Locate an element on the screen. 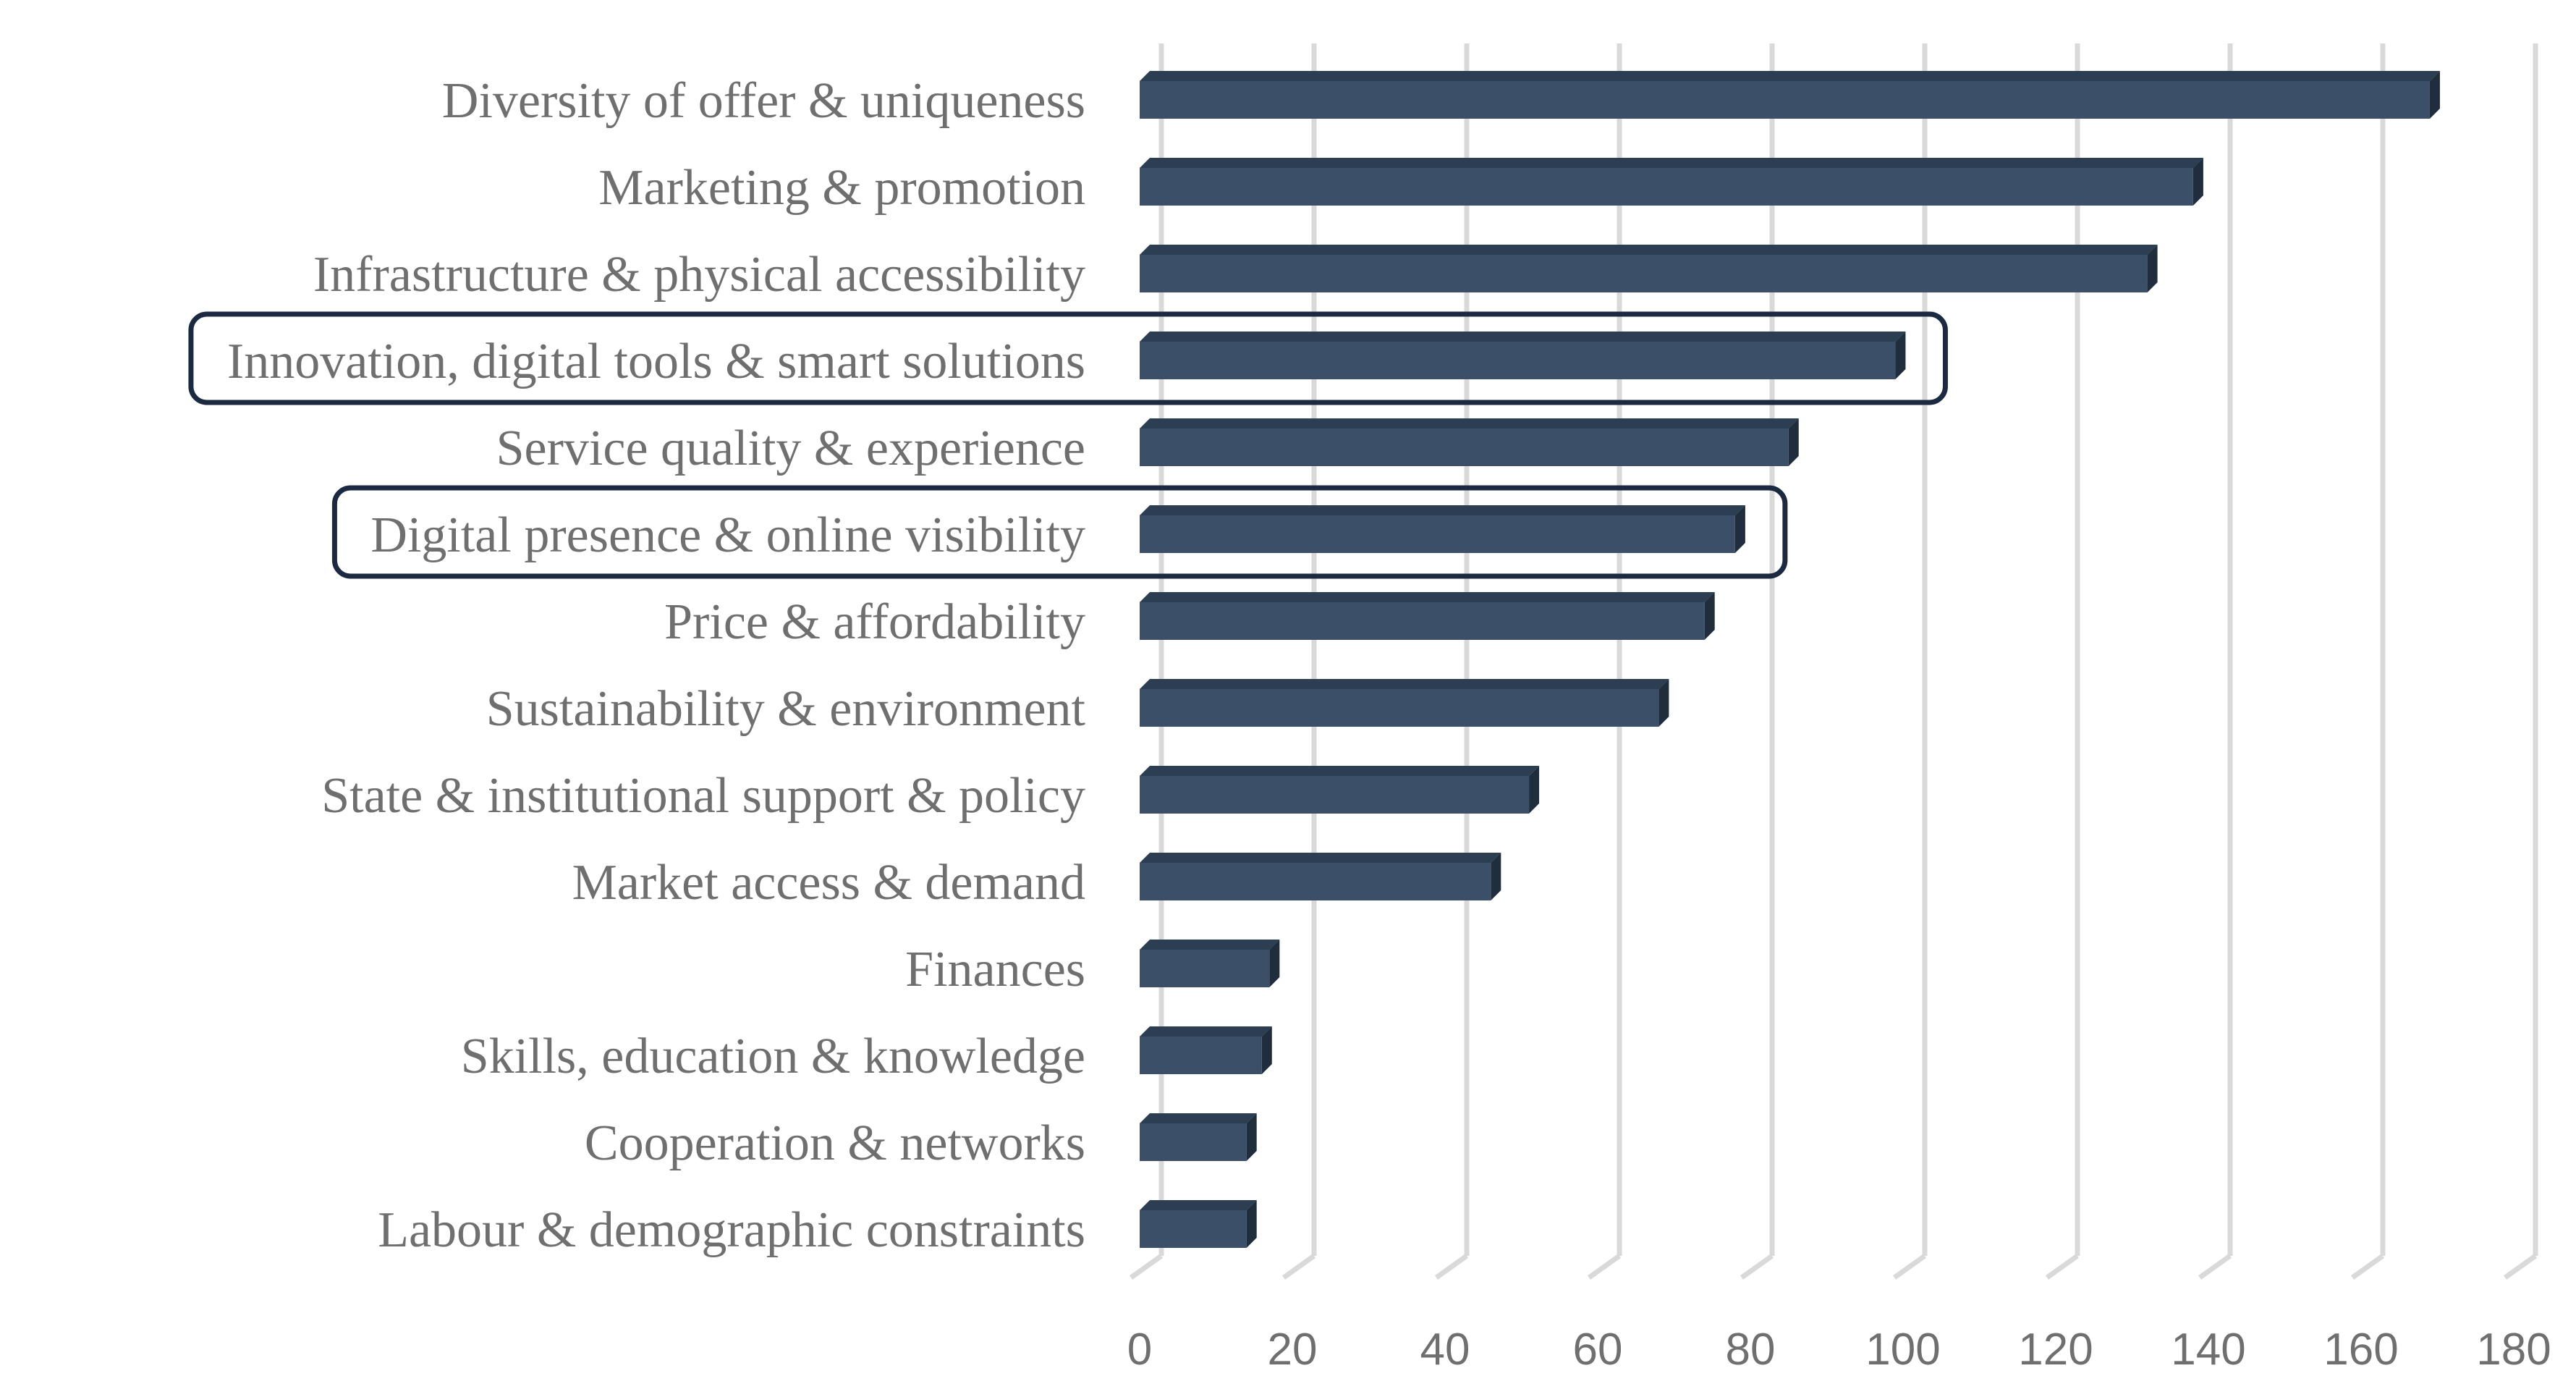 This screenshot has width=2576, height=1397. category-label: State & institutional support & policy is located at coordinates (703, 796).